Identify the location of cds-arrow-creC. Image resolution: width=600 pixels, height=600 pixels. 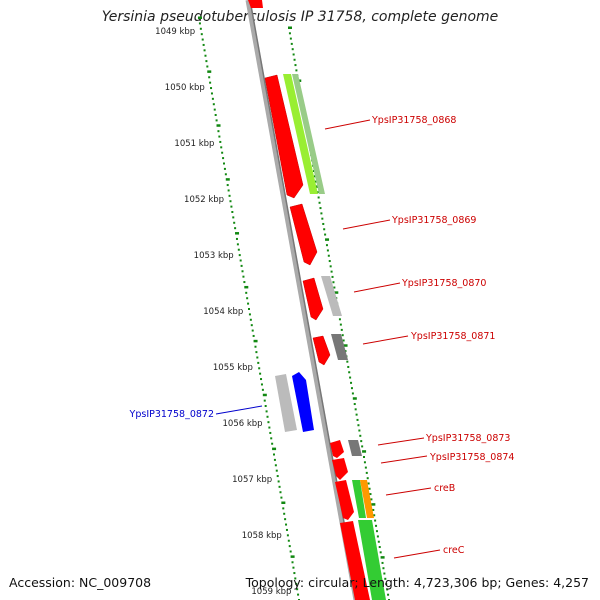
(355, 560).